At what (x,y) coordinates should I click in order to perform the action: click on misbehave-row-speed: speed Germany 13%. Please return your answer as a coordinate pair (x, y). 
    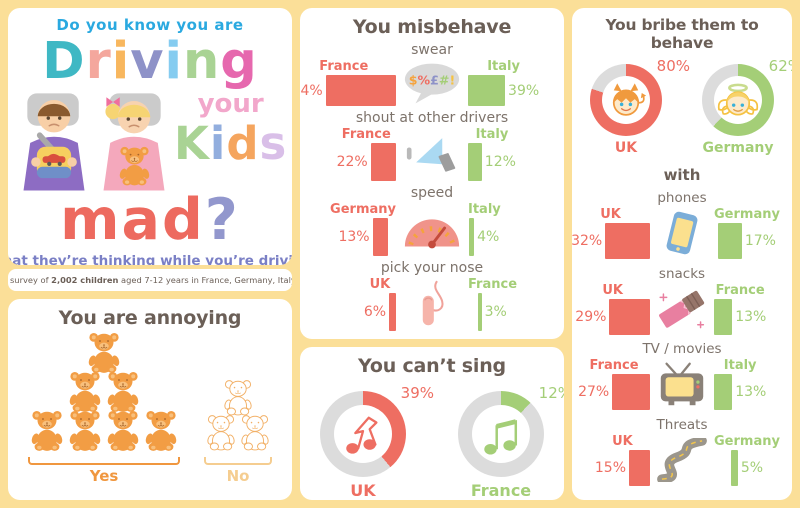
    Looking at the image, I should click on (432, 220).